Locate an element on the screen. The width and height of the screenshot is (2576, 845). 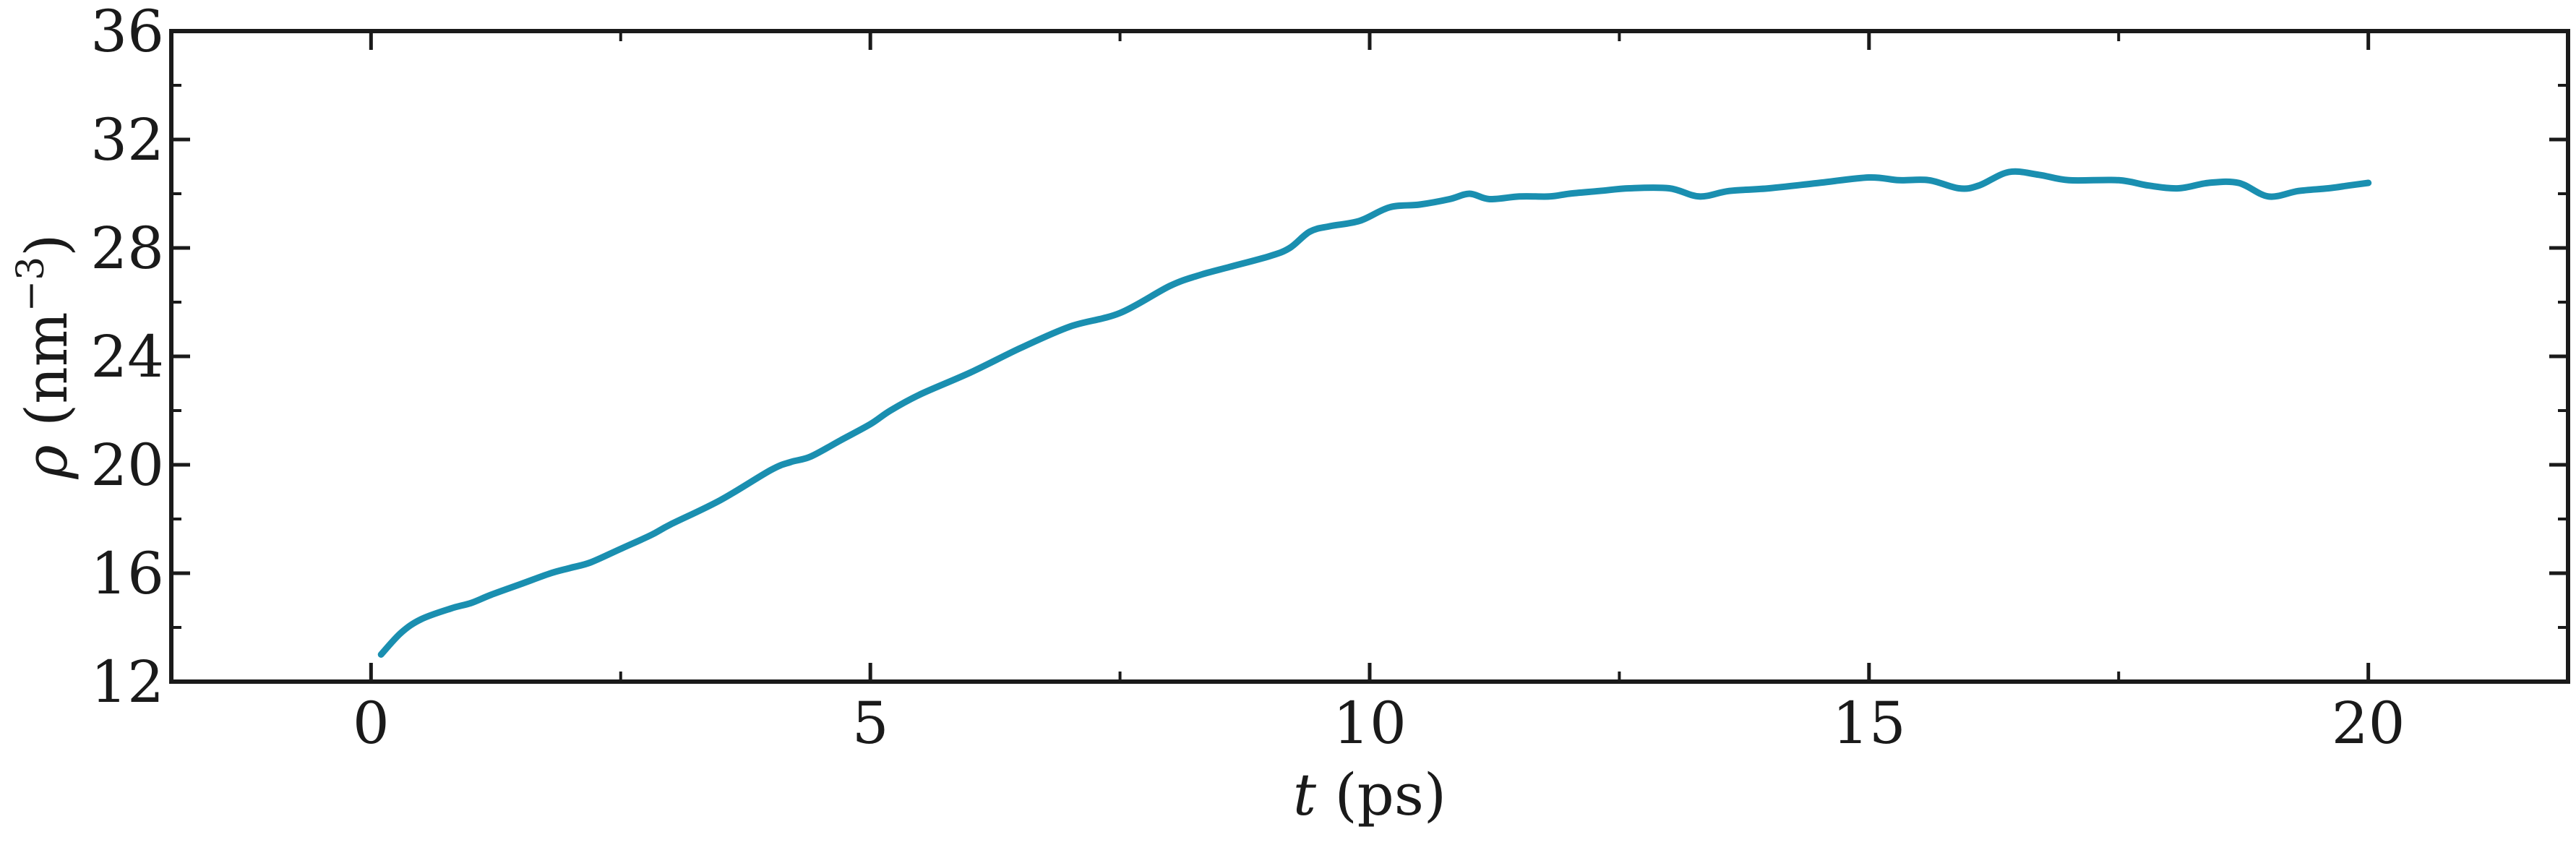
x-axis-label-unit: (ps) is located at coordinates (1381, 794).